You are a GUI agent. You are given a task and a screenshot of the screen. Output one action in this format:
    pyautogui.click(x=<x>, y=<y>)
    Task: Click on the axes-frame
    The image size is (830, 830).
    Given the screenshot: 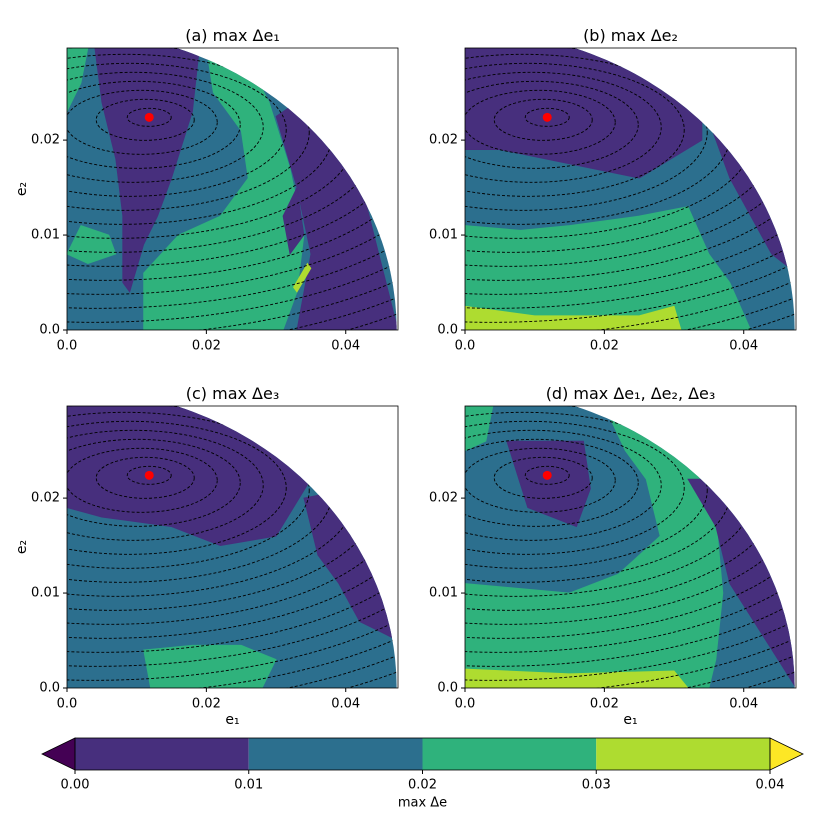 What is the action you would take?
    pyautogui.click(x=232, y=189)
    